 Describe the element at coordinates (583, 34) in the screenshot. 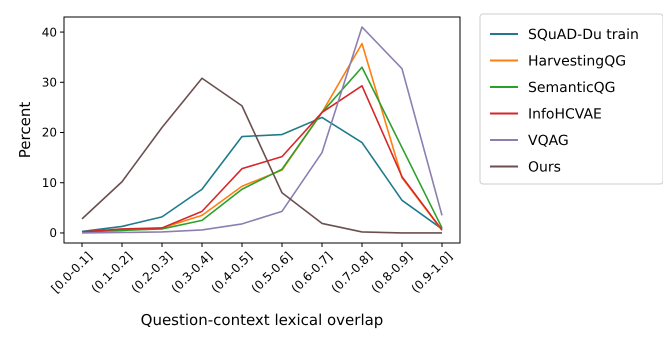

I see `legend-label: SQuAD-Du train` at that location.